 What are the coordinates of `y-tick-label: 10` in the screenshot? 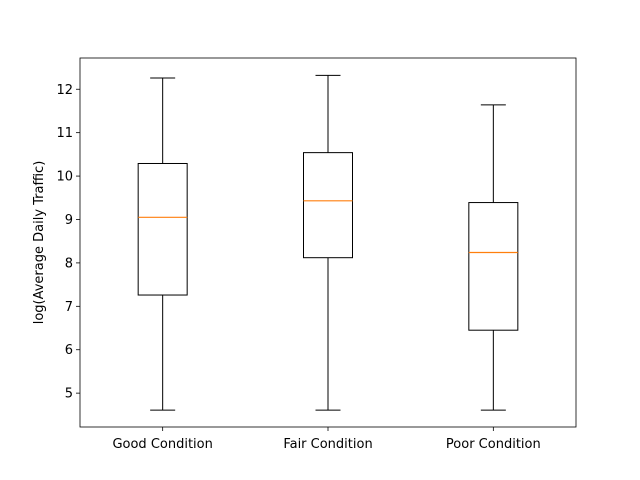 It's located at (64, 177).